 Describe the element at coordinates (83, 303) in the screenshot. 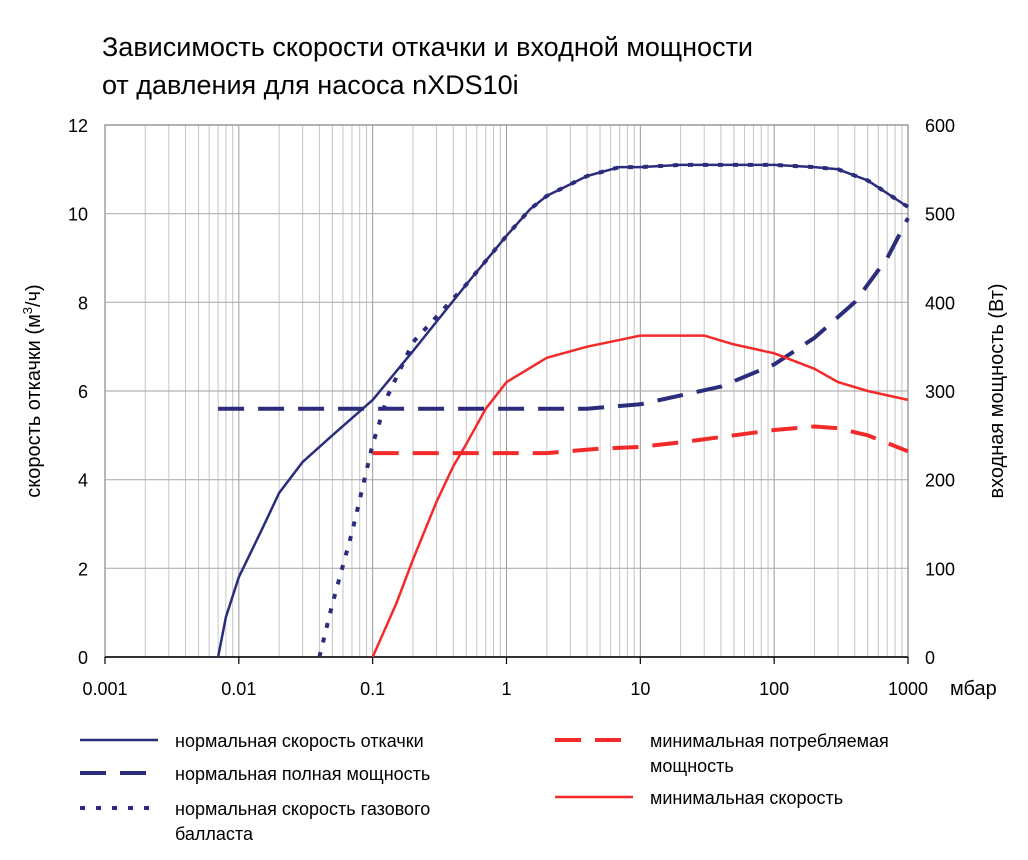

I see `y-left-tick-label: 8` at that location.